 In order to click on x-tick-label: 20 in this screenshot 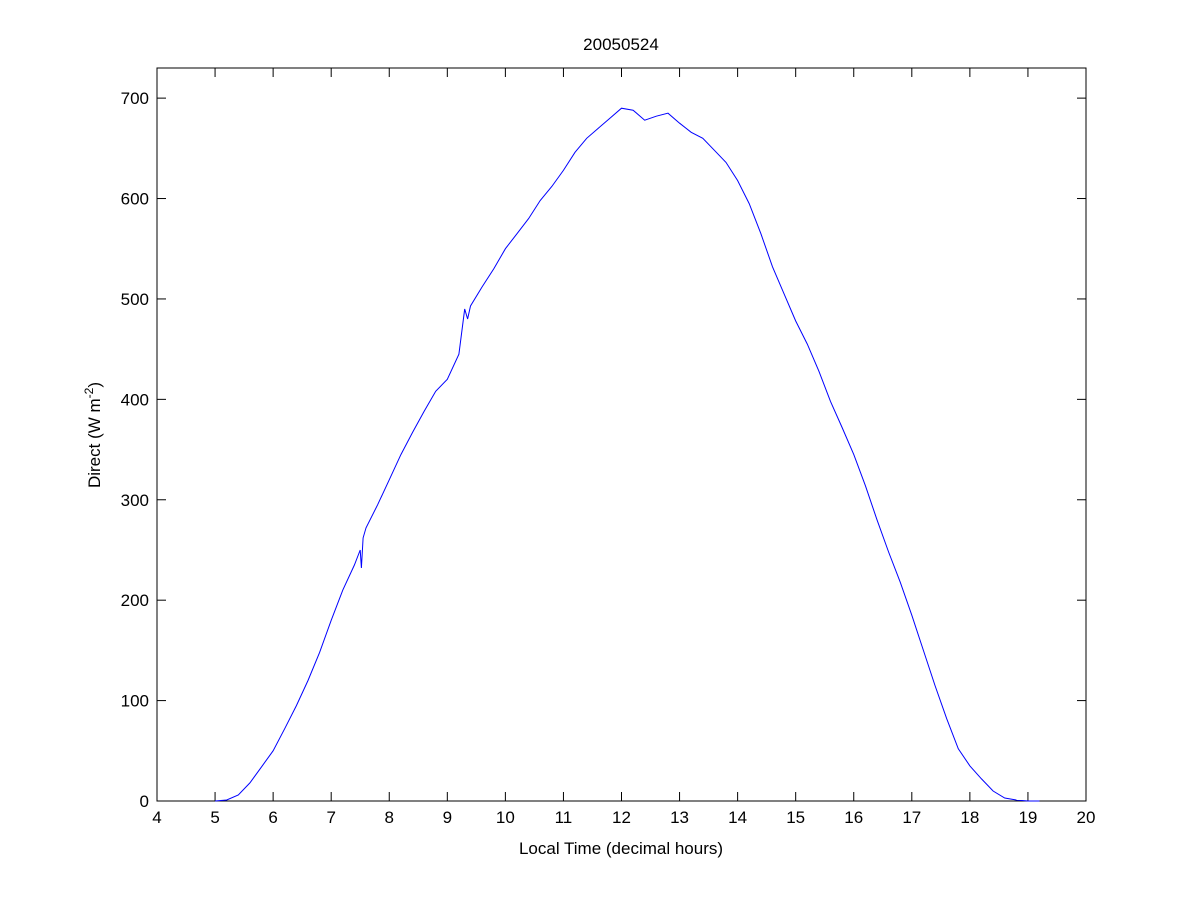, I will do `click(1086, 817)`.